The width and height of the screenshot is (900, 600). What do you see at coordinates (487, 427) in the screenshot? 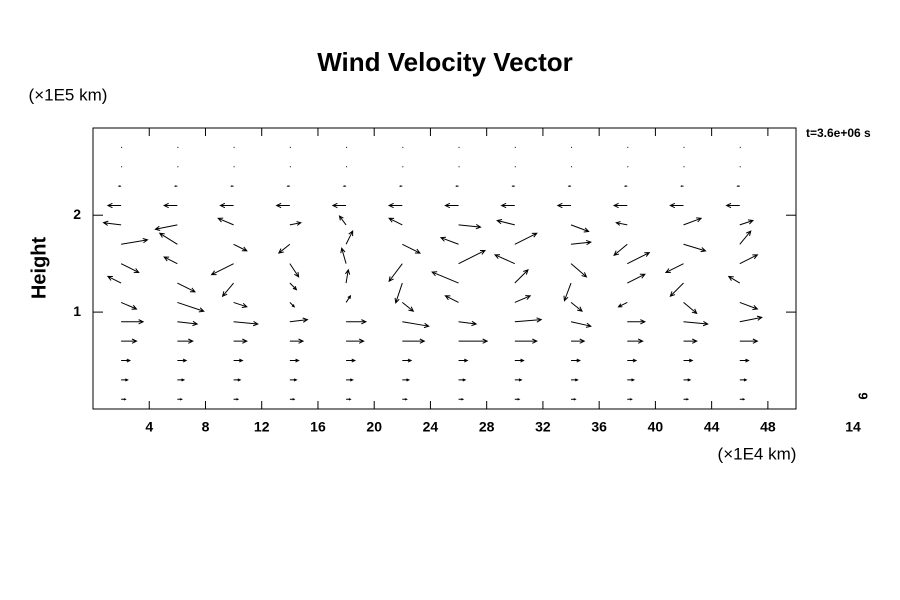
I see `x-tick-label: 28` at bounding box center [487, 427].